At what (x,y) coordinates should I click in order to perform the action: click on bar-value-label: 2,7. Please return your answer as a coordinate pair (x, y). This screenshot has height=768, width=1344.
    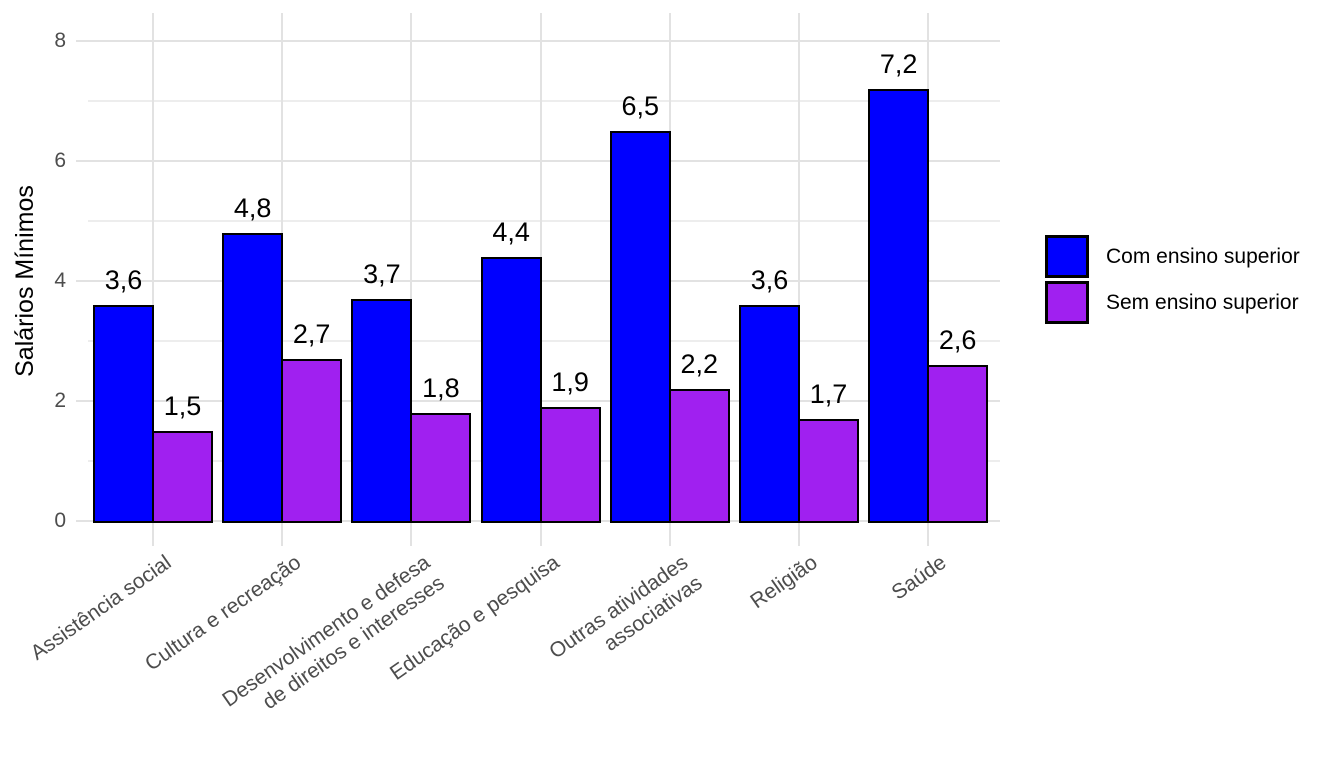
    Looking at the image, I should click on (311, 334).